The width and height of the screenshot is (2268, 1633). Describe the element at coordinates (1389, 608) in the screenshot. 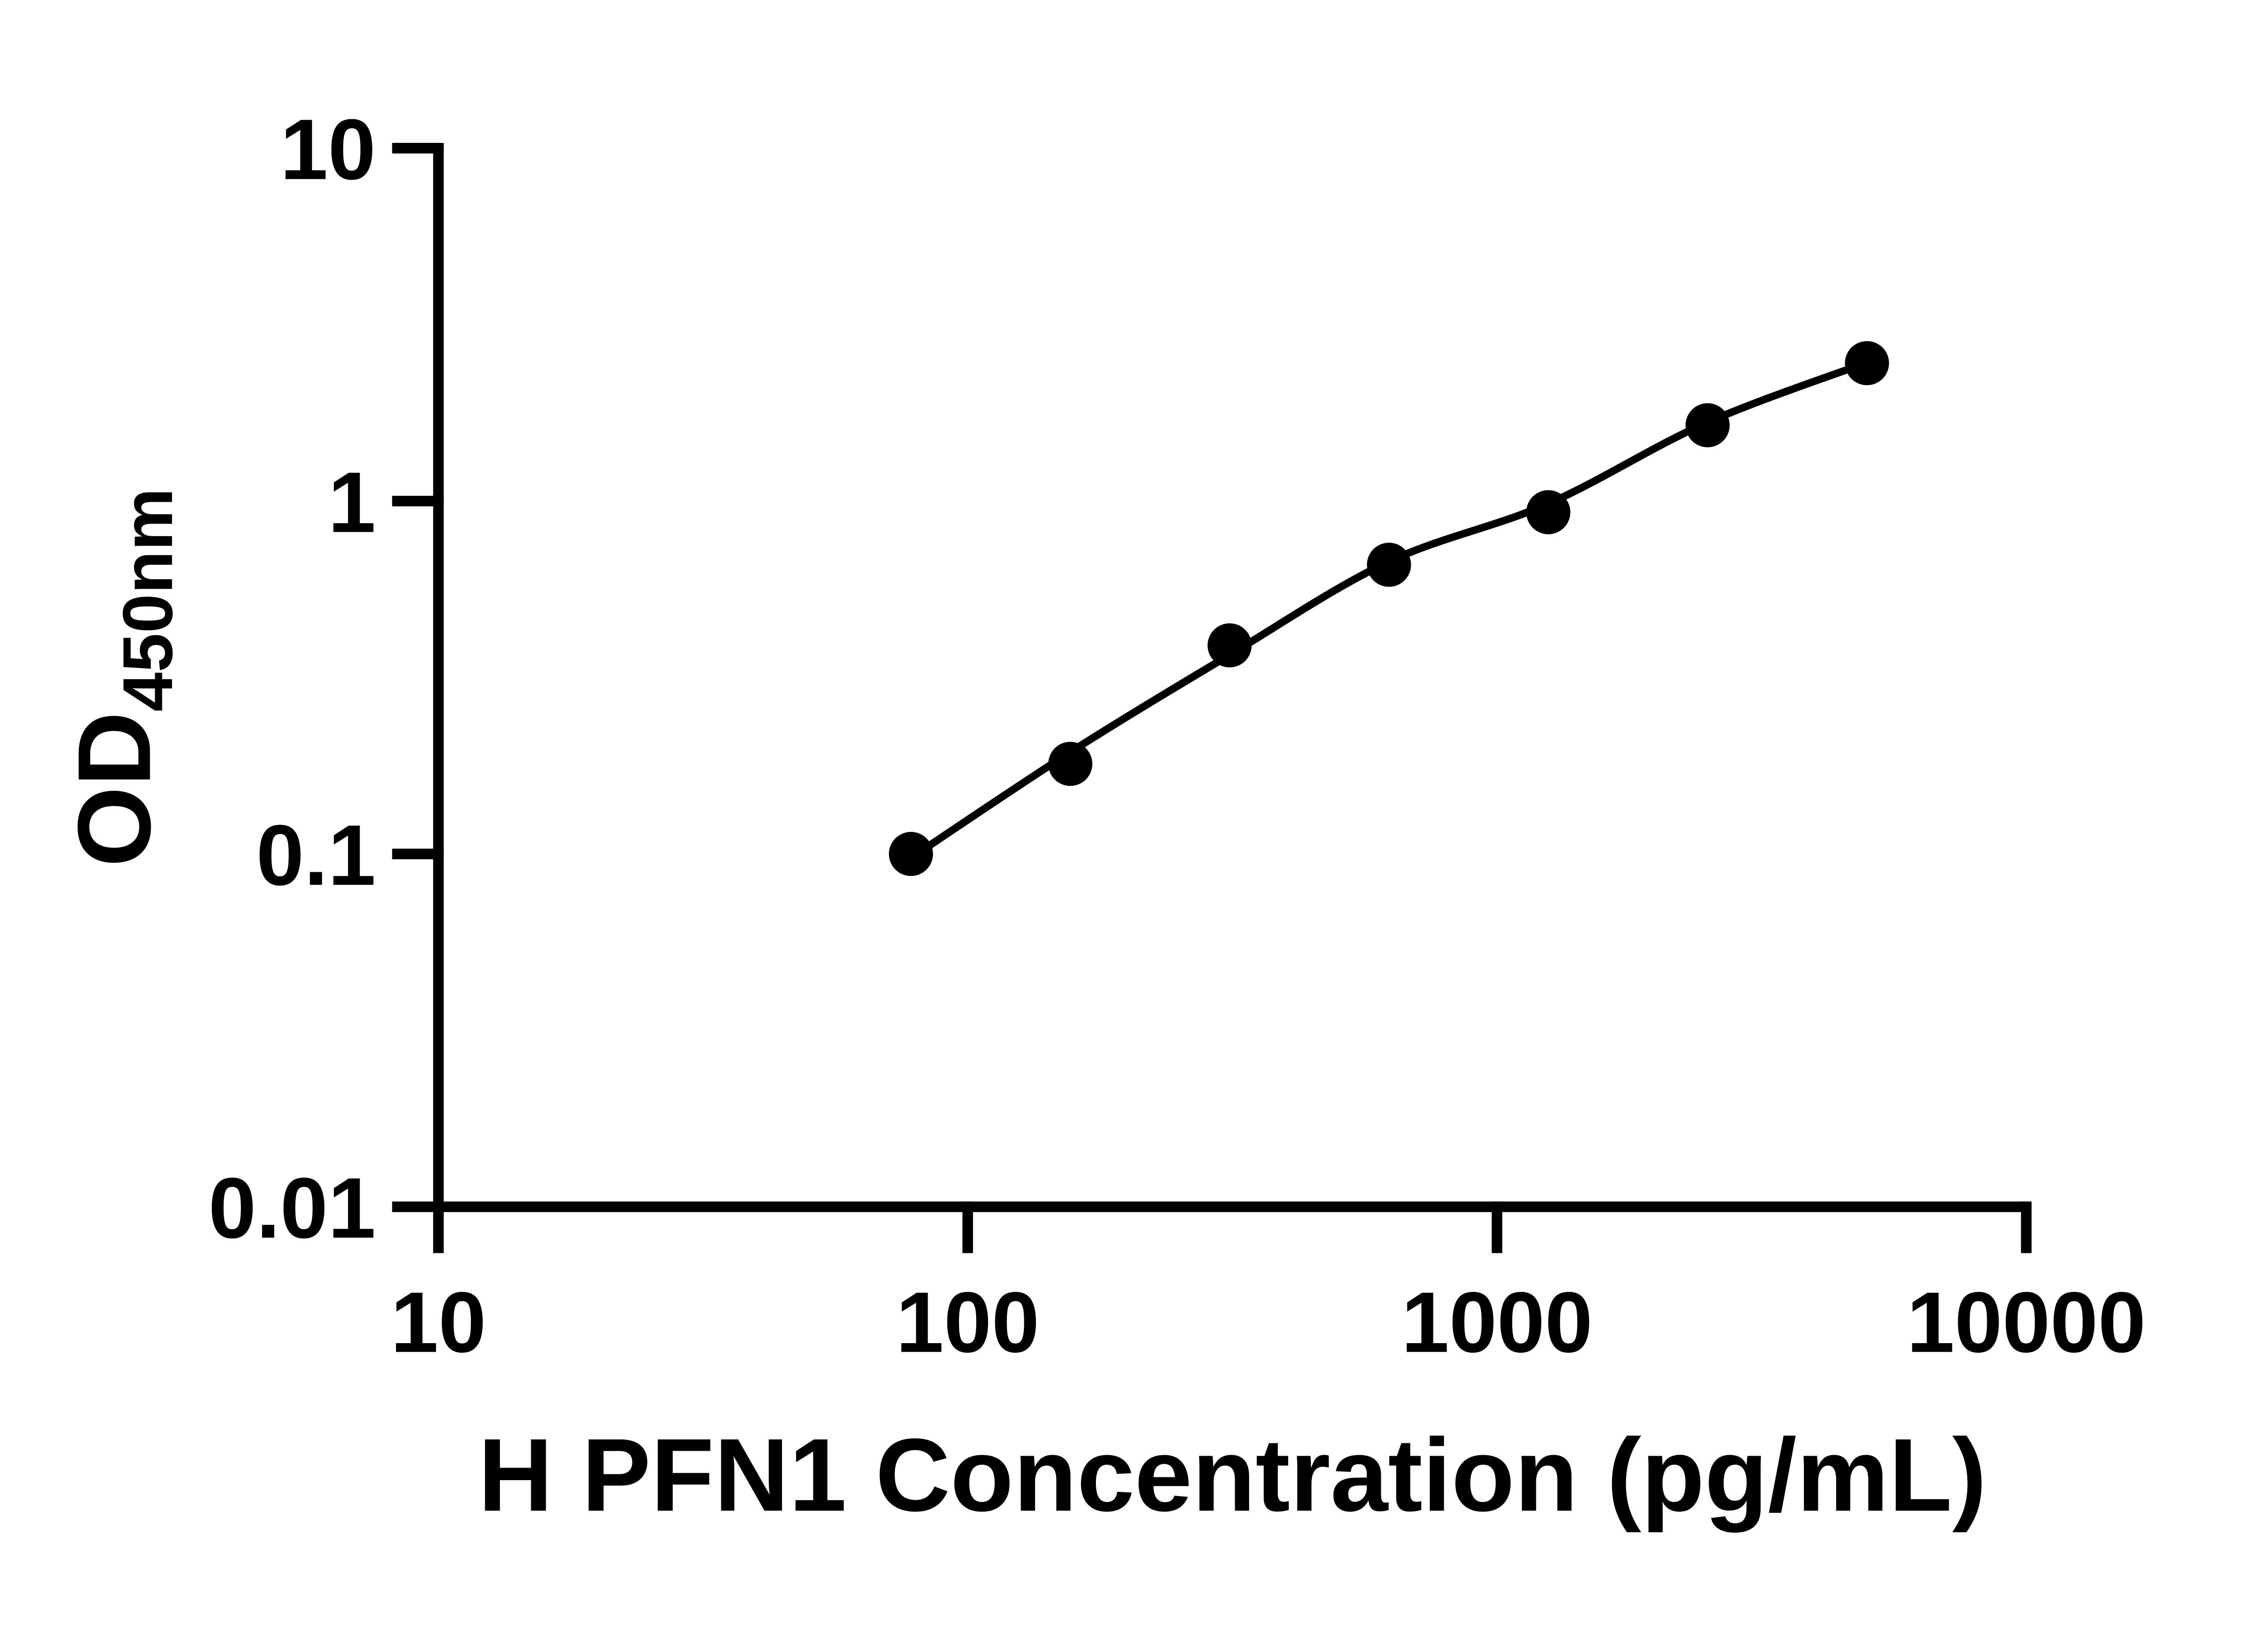

I see `data-points` at that location.